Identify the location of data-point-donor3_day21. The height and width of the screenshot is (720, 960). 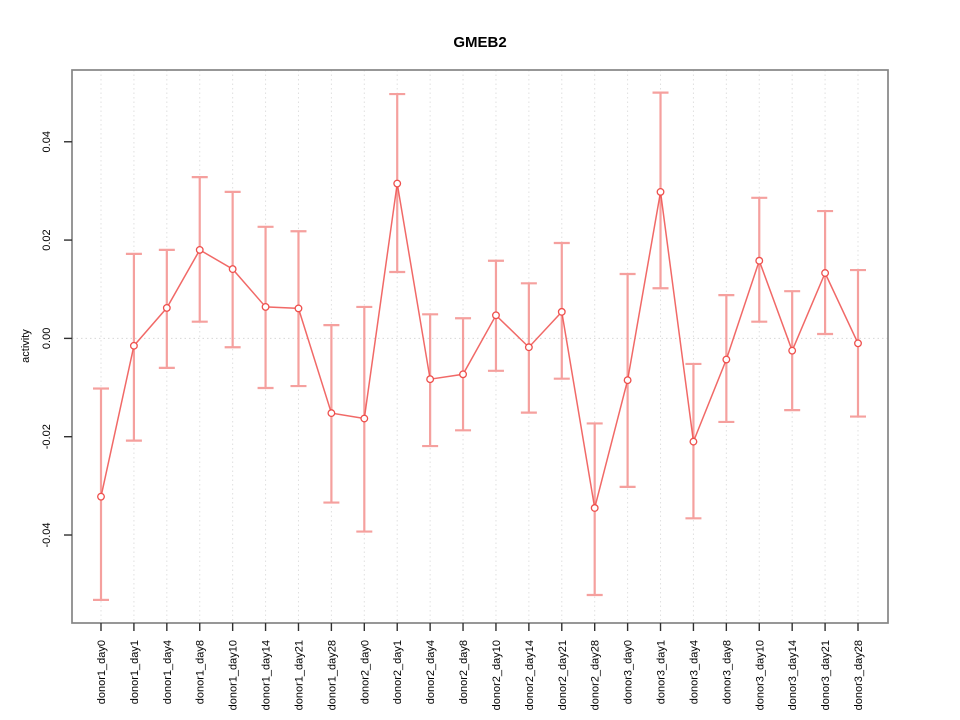
(825, 273).